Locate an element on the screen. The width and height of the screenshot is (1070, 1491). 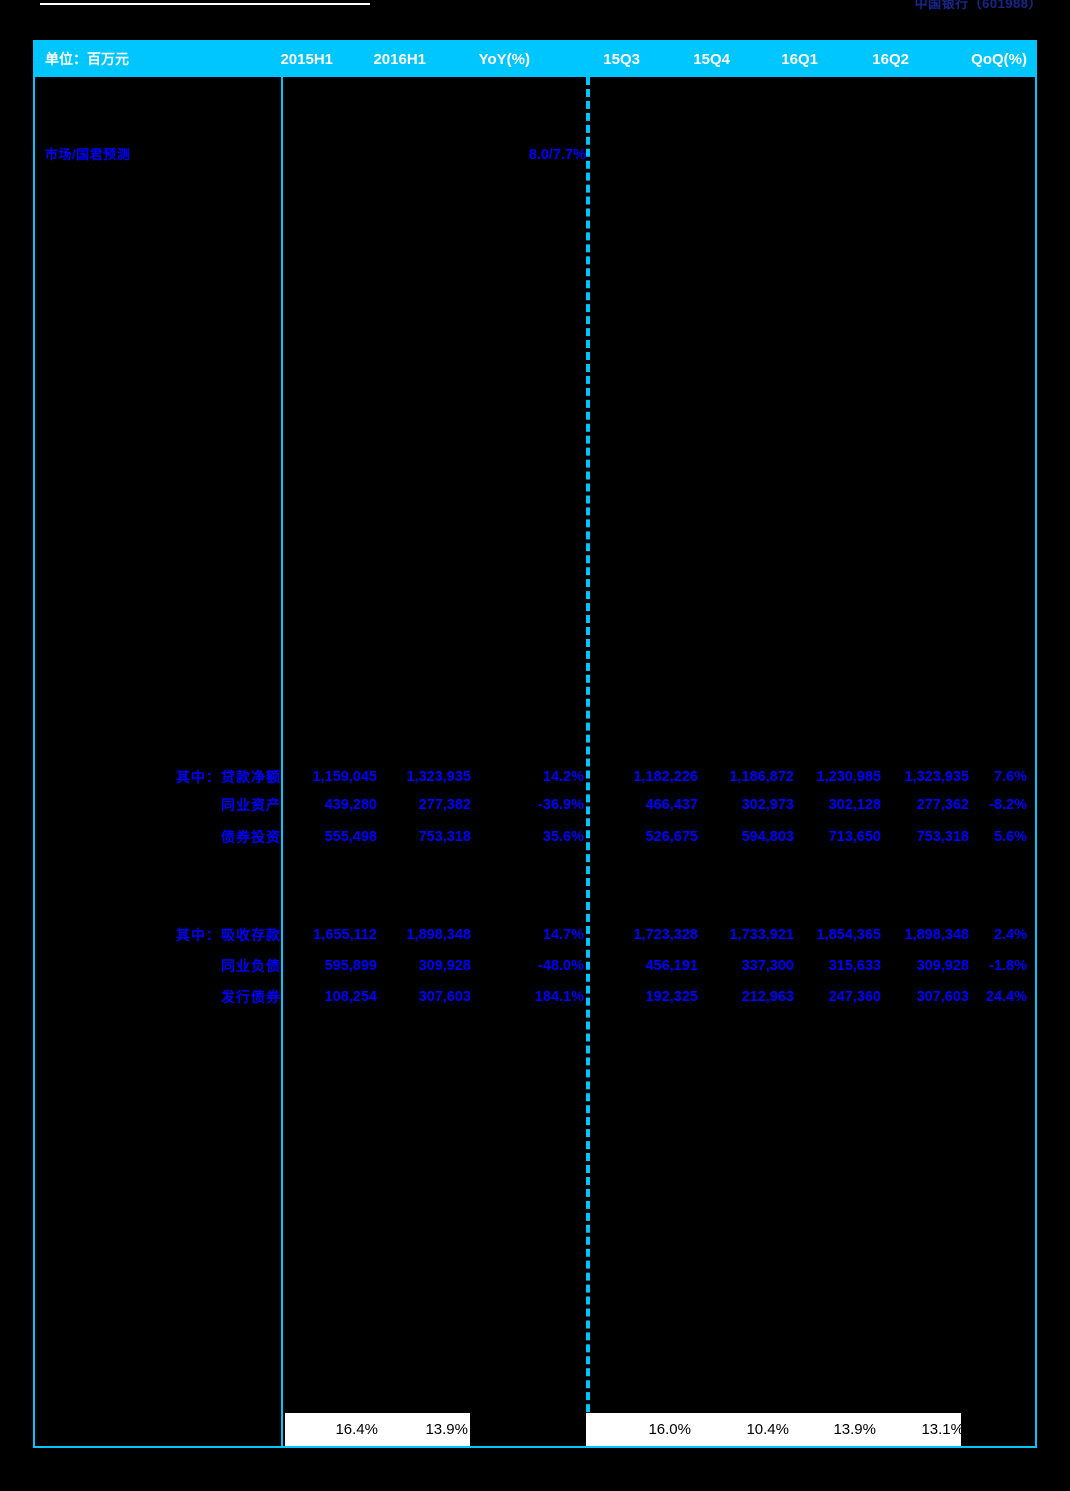
cell-2016h1: 309,928 is located at coordinates (444, 966).